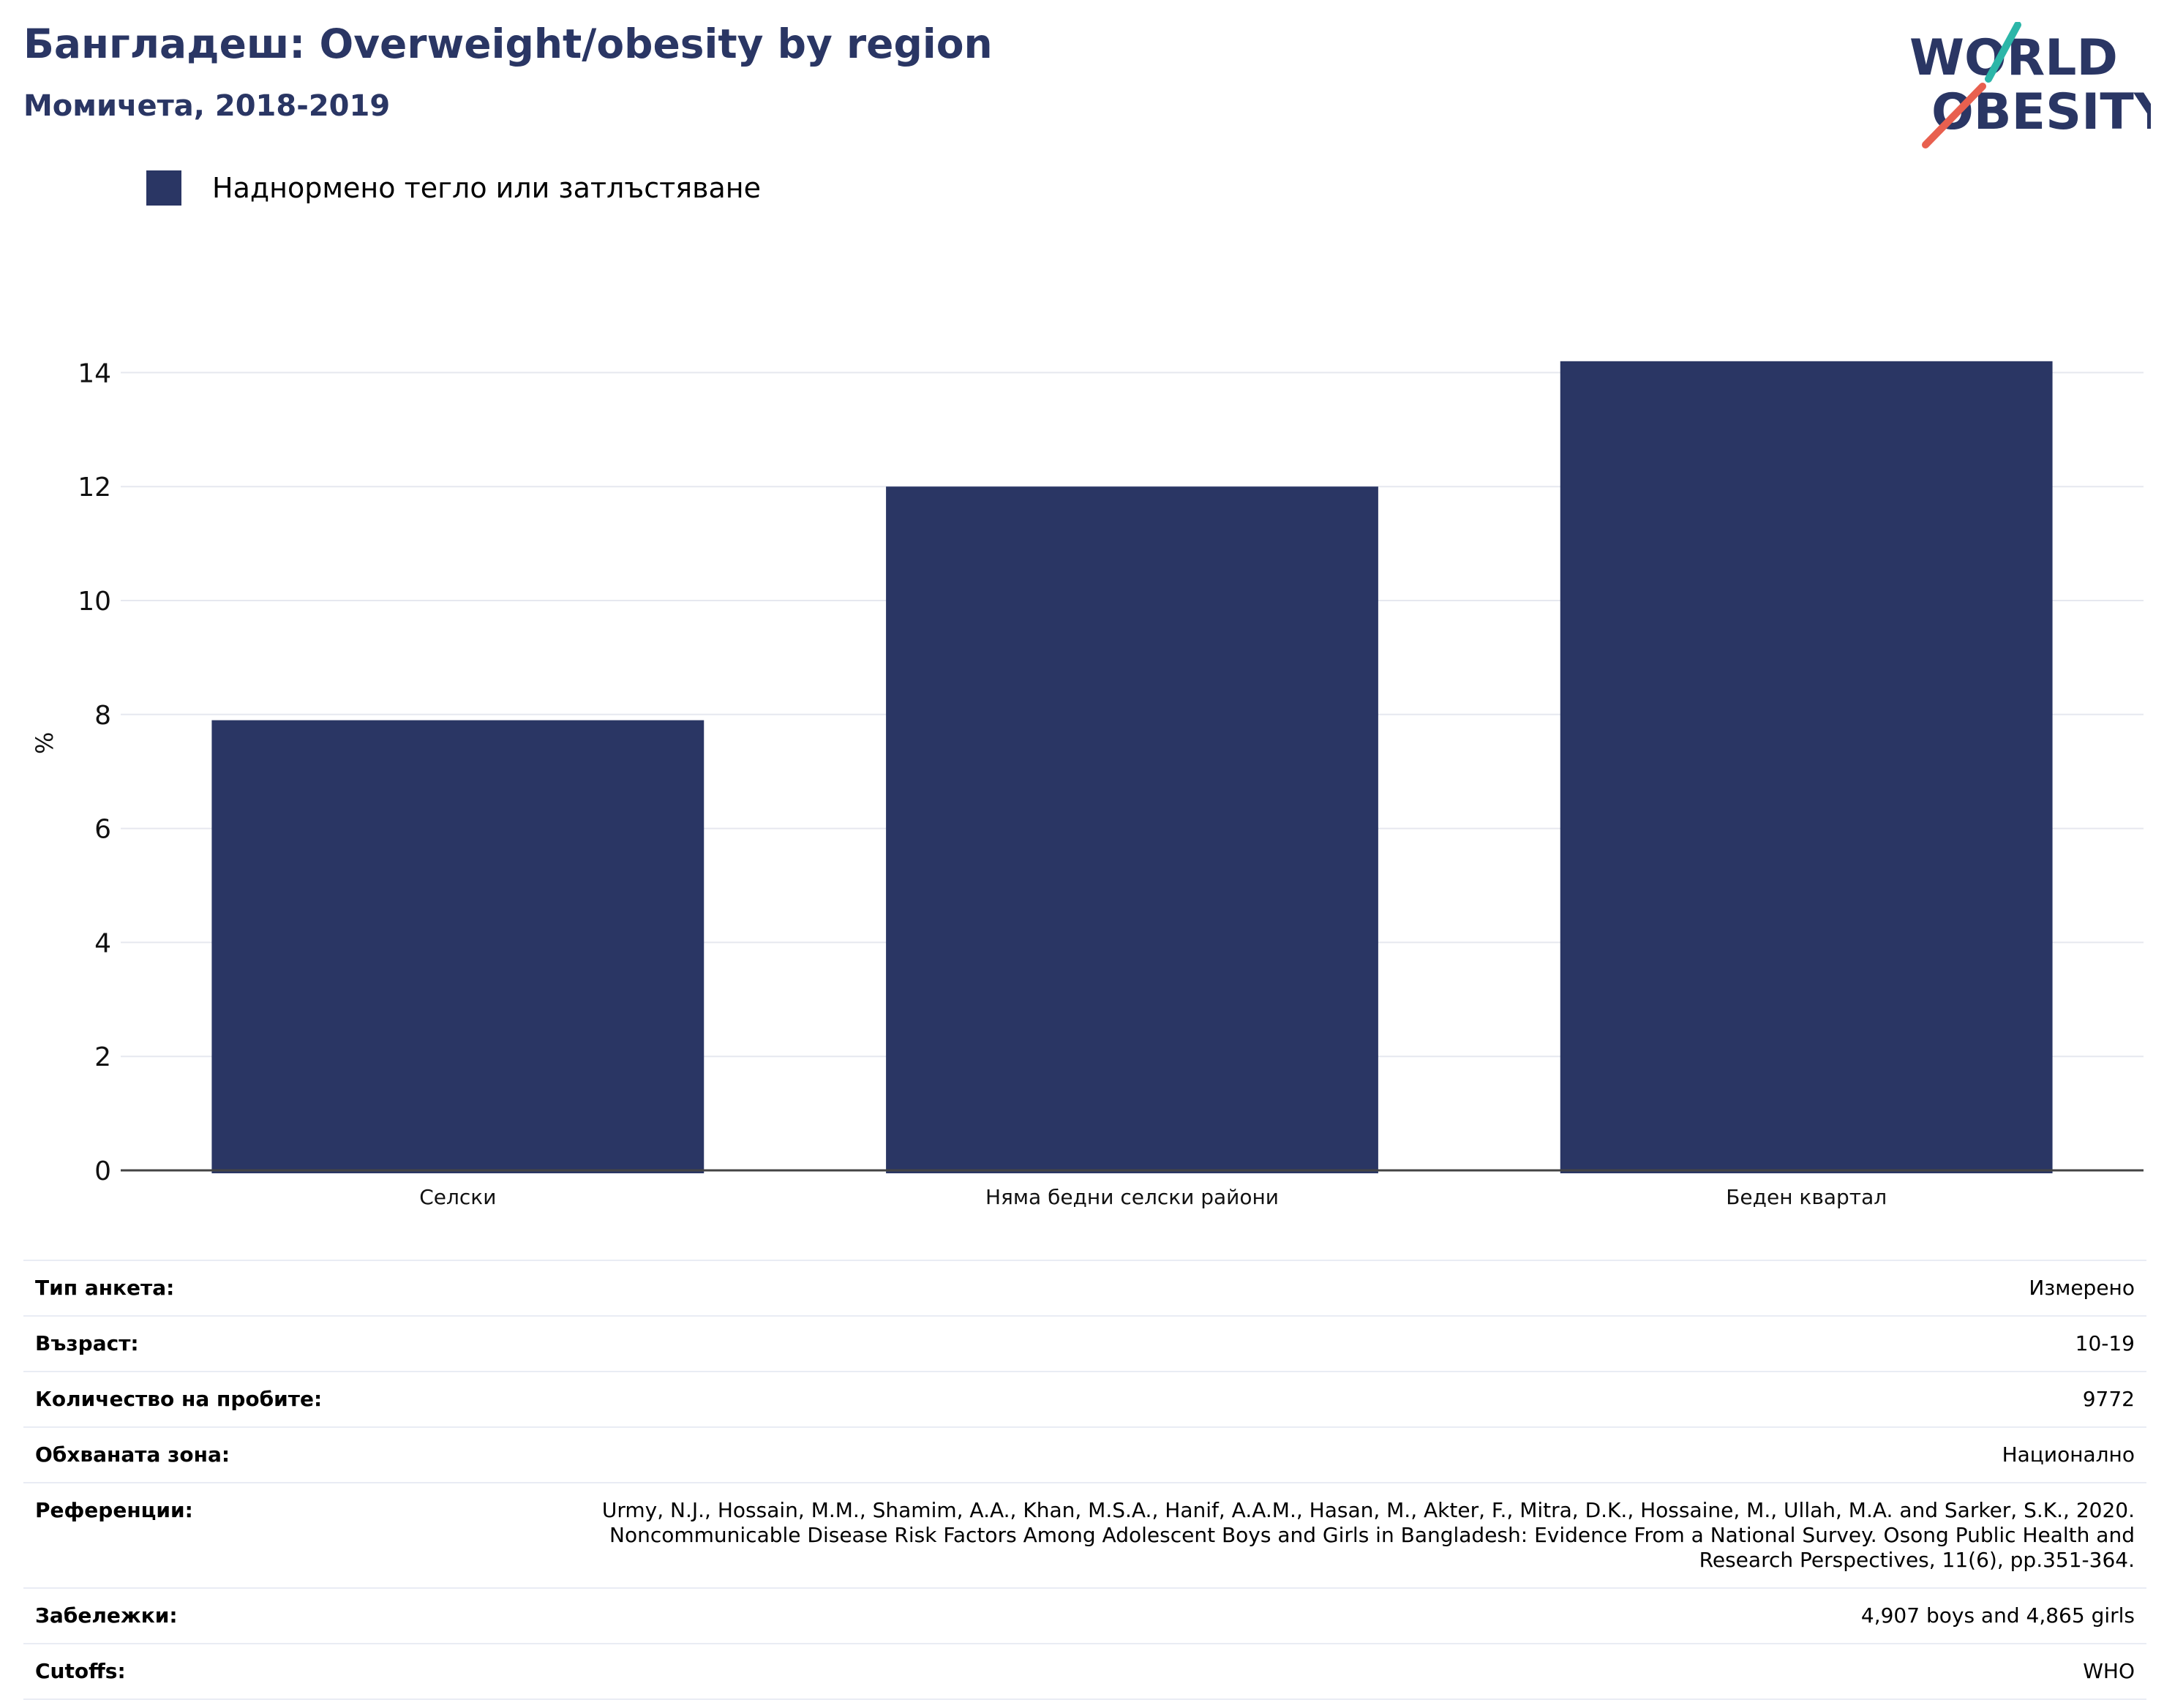  Describe the element at coordinates (179, 1399) in the screenshot. I see `info-key: Количество на пробите:` at that location.